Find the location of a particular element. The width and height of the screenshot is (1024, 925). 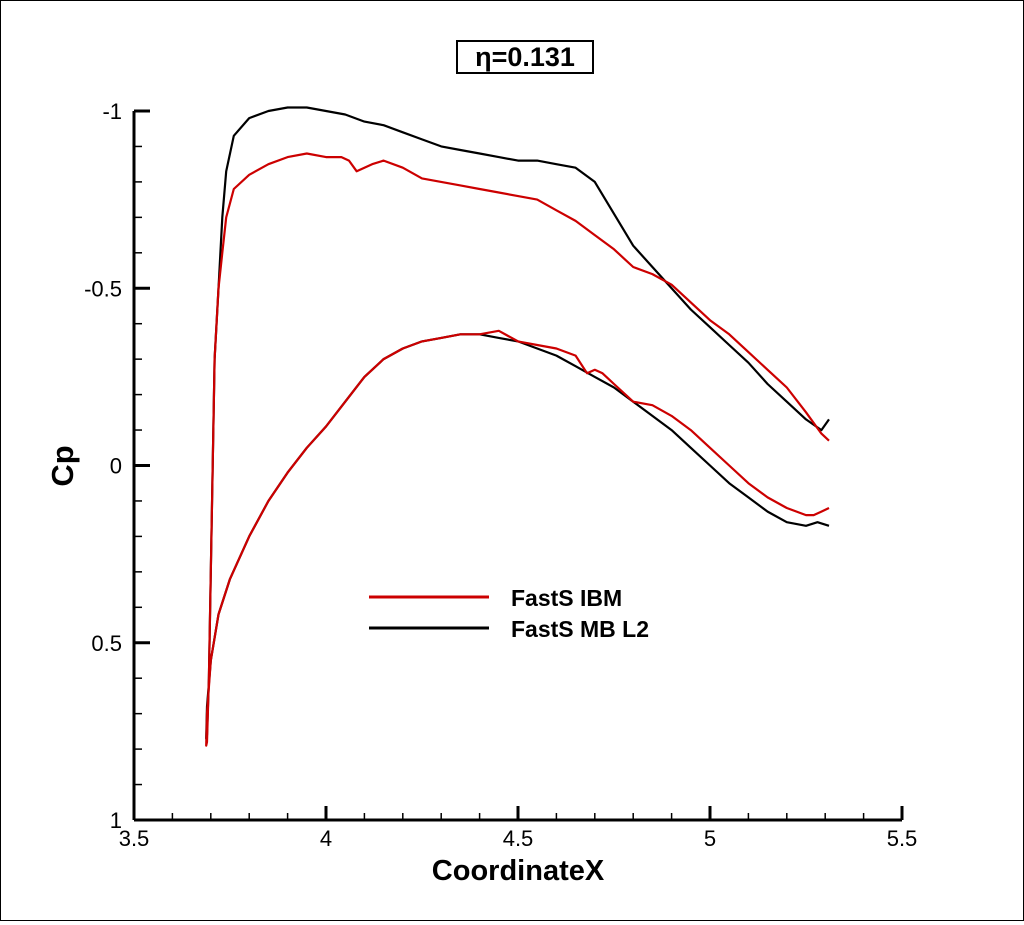

x-tick-label: 4 is located at coordinates (326, 838).